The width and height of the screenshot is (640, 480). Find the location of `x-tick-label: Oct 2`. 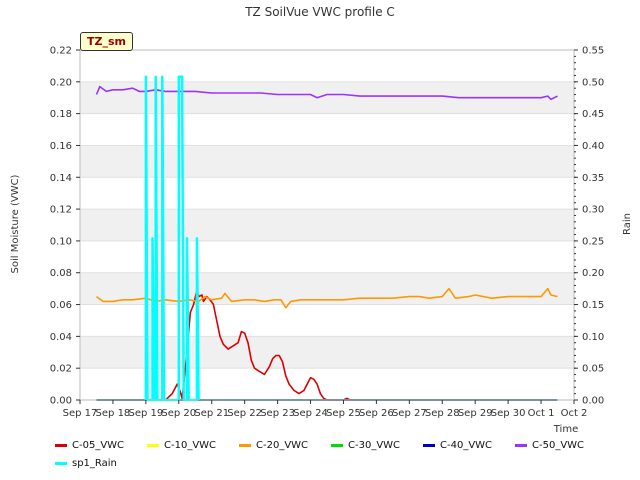

x-tick-label: Oct 2 is located at coordinates (574, 413).